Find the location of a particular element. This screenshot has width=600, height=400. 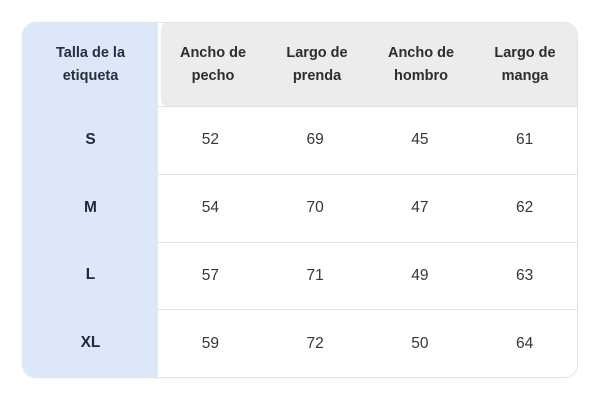

cell-l-ancho-pecho: 57 is located at coordinates (210, 275).